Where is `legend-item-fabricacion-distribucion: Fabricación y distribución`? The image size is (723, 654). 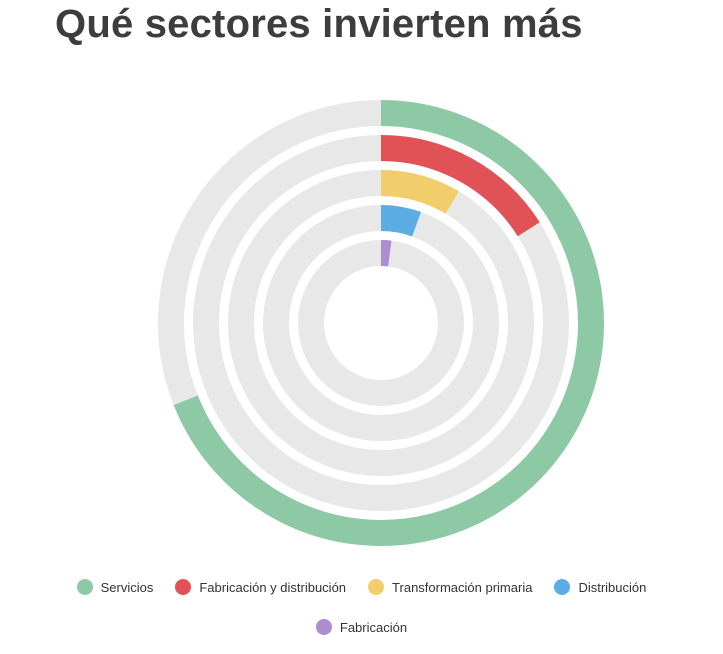
legend-item-fabricacion-distribucion: Fabricación y distribución is located at coordinates (260, 587).